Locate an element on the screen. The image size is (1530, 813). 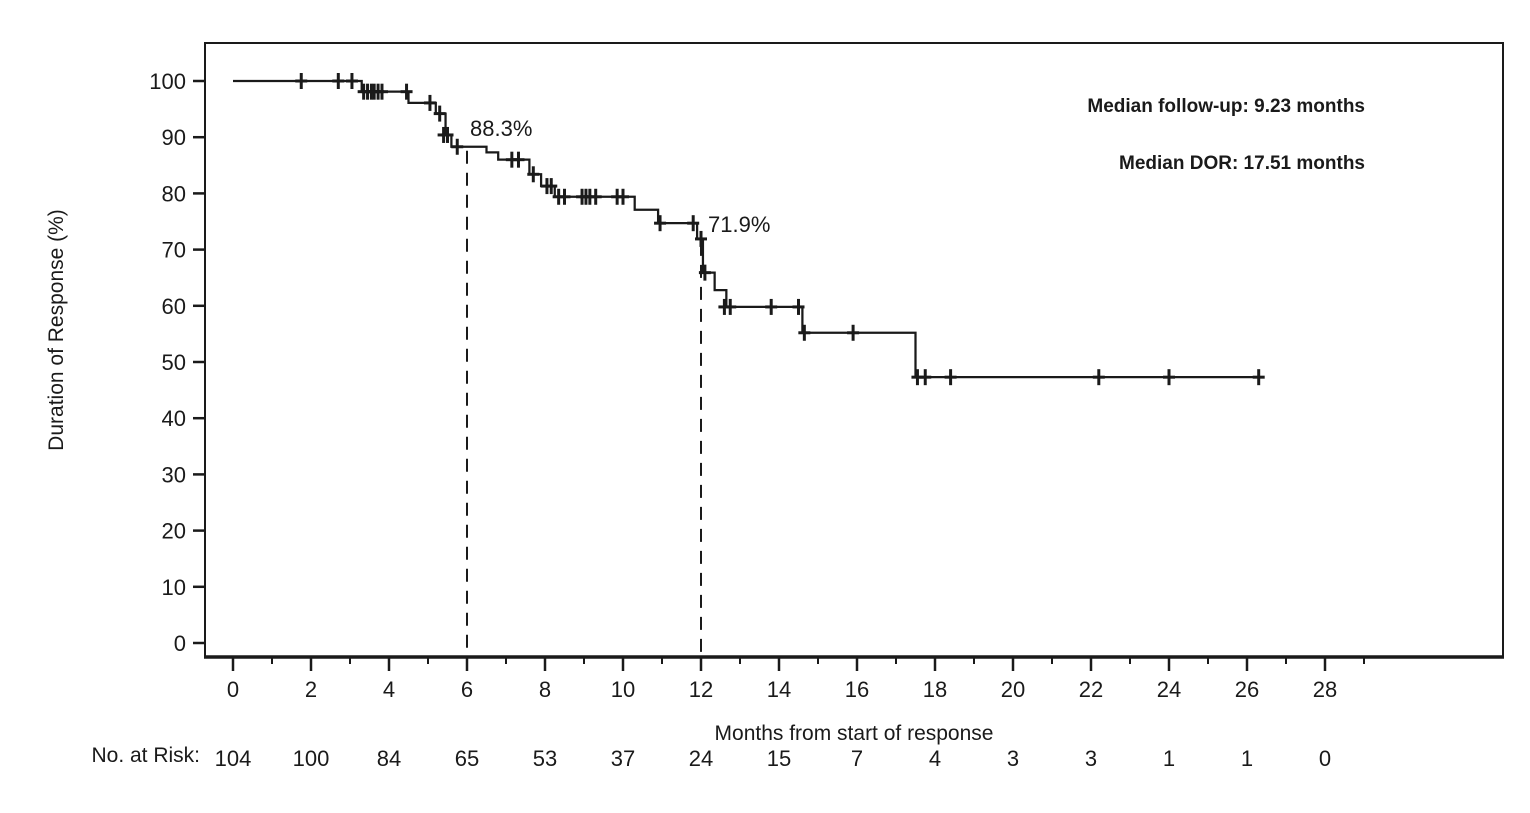
risk-count: 65 is located at coordinates (467, 758).